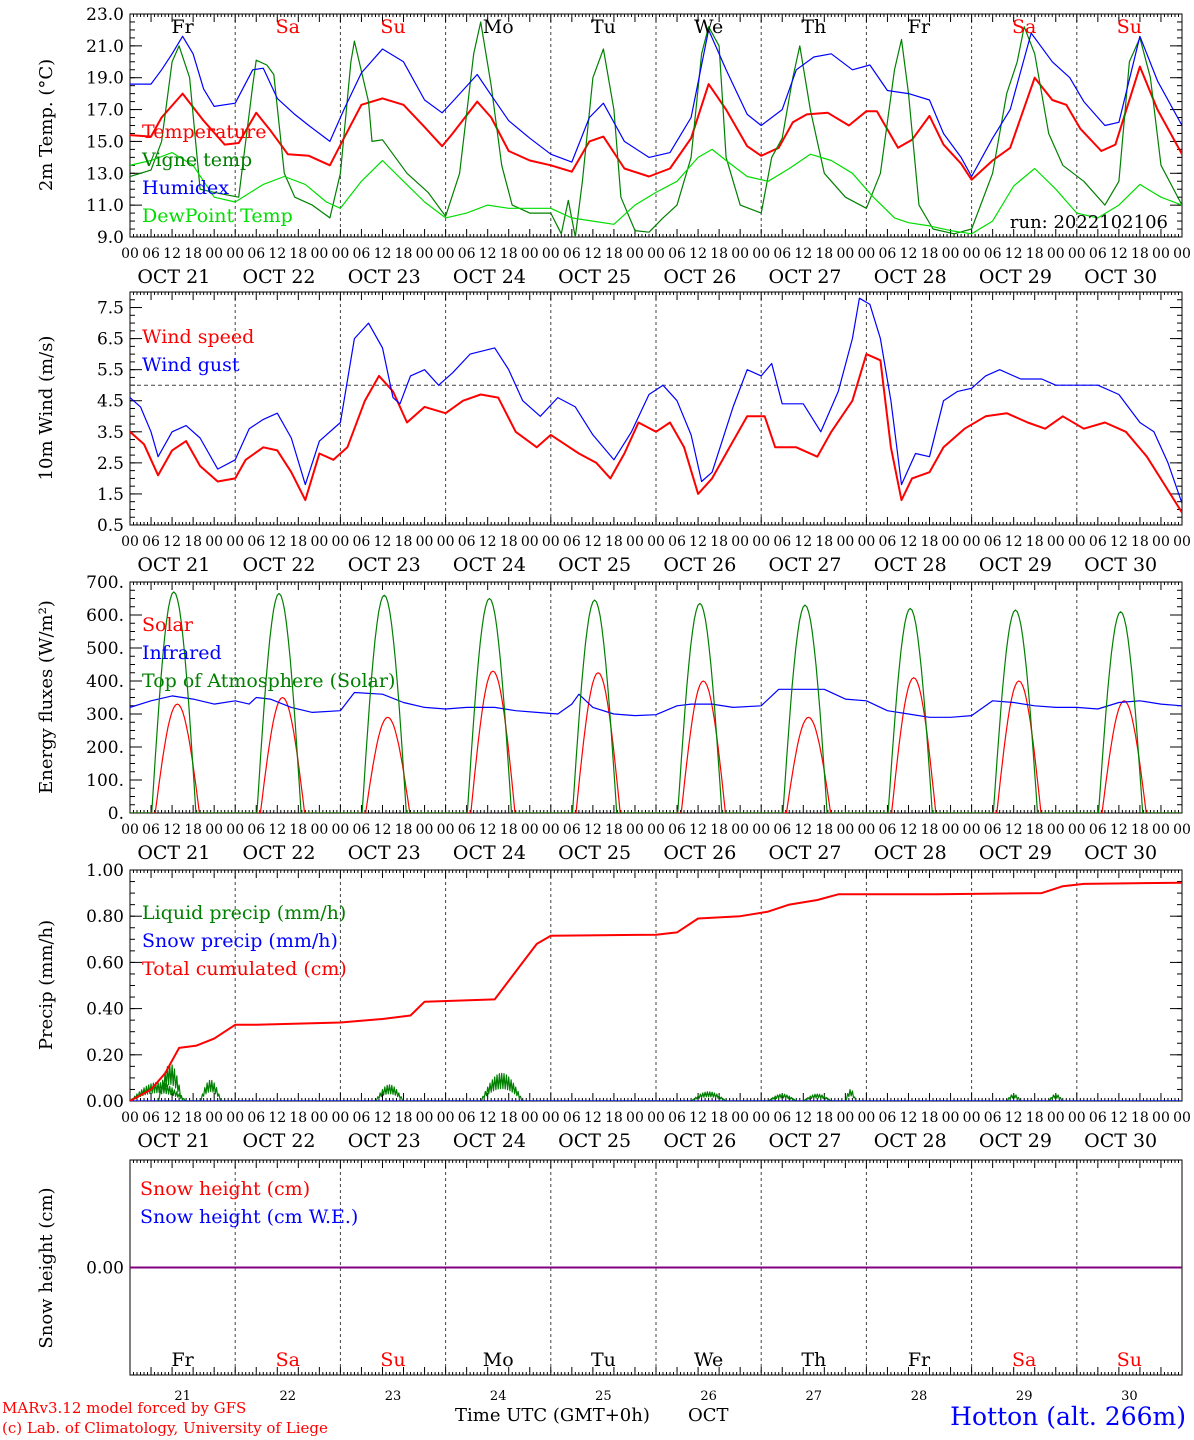  I want to click on series-line-humidex, so click(656, 103).